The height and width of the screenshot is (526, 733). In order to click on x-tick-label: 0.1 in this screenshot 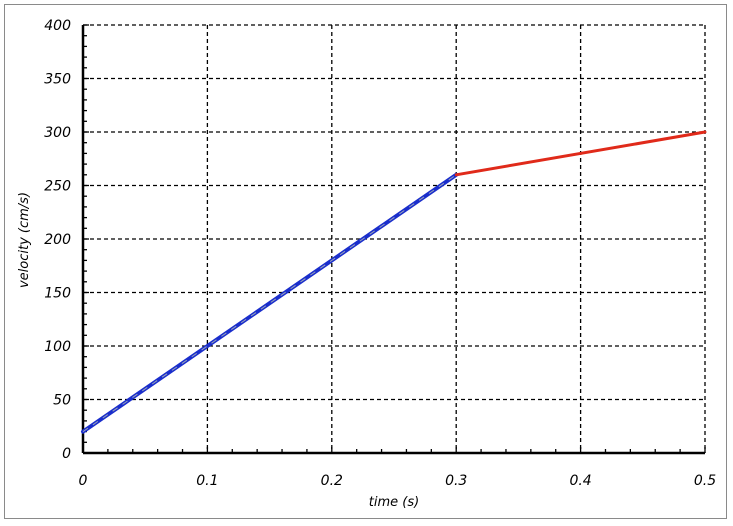, I will do `click(207, 481)`.